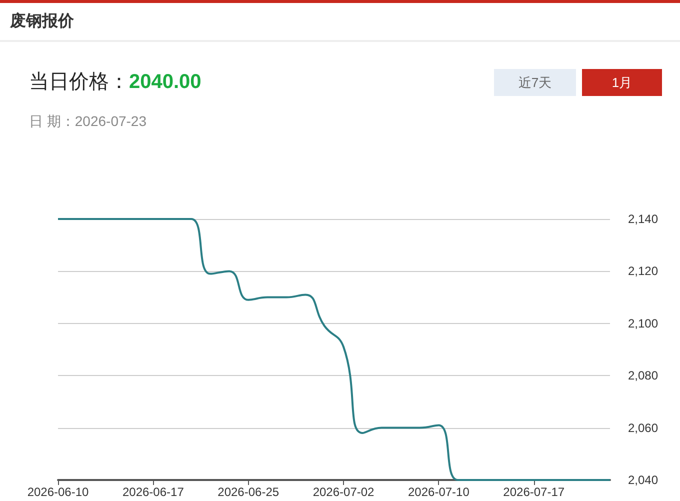 Image resolution: width=680 pixels, height=501 pixels. What do you see at coordinates (643, 427) in the screenshot?
I see `y-tick-label: 2,060` at bounding box center [643, 427].